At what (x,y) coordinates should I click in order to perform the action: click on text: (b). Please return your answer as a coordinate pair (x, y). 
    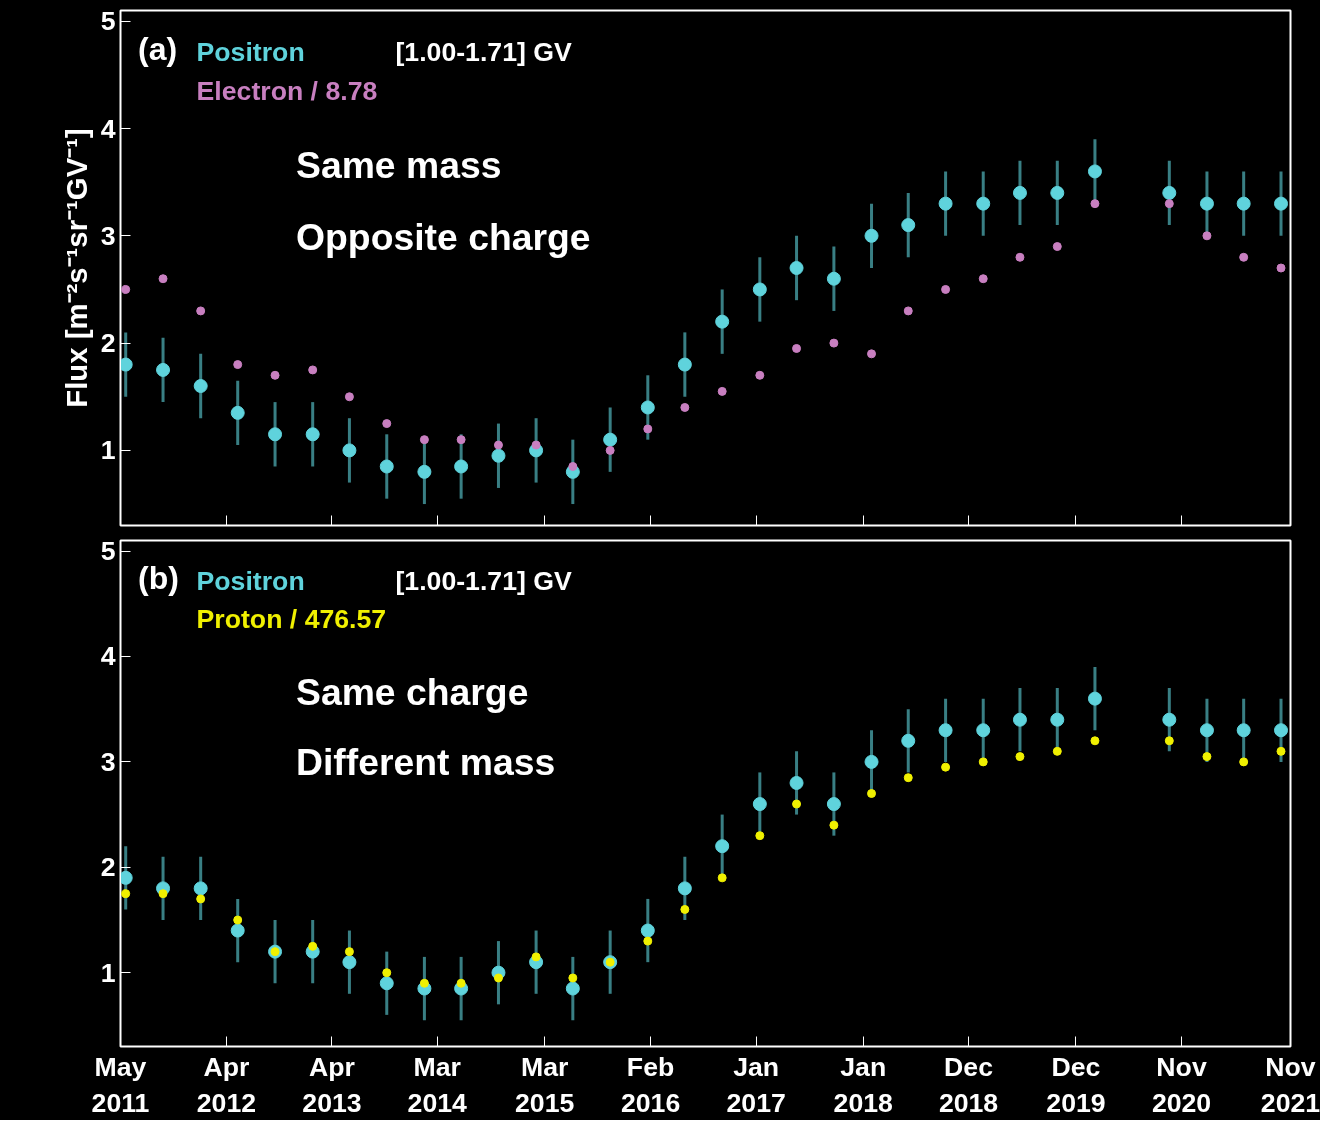
    Looking at the image, I should click on (158, 578).